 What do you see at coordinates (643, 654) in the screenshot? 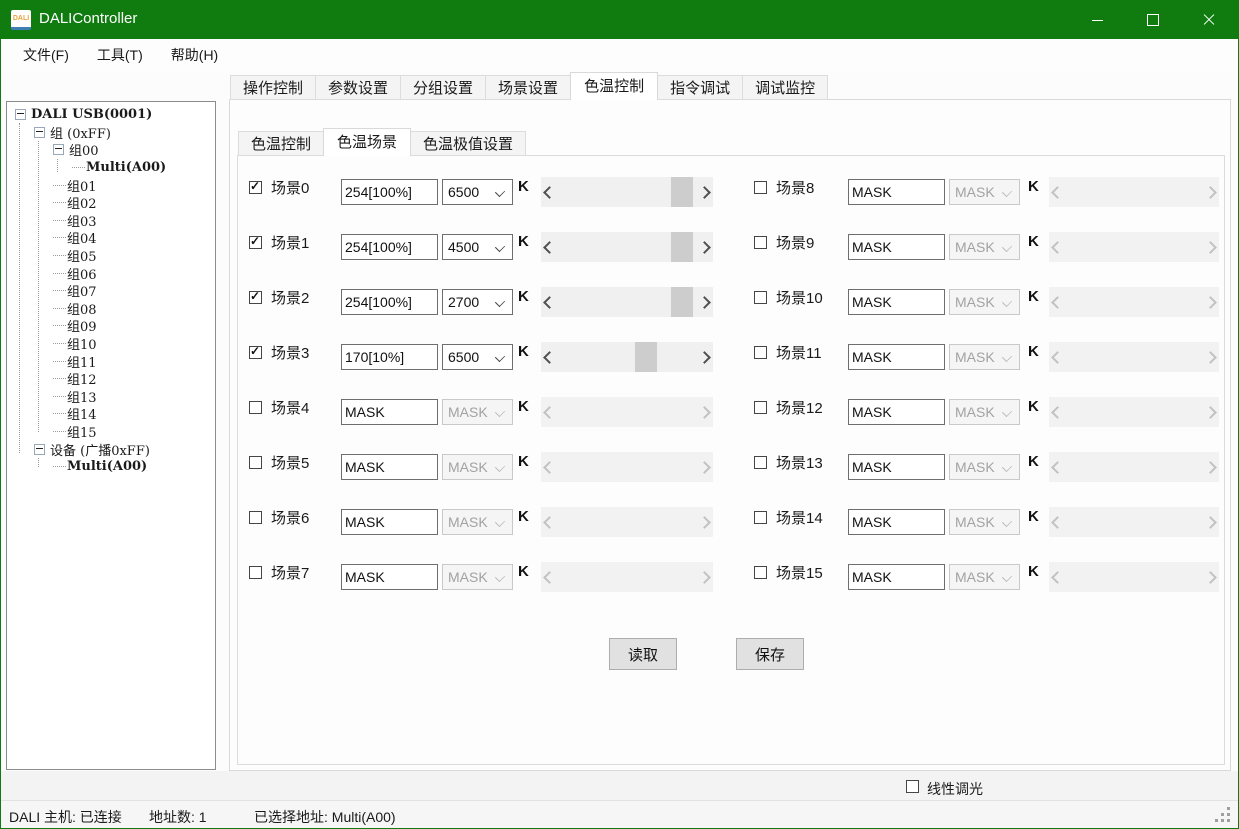
I see `read-button: 读取` at bounding box center [643, 654].